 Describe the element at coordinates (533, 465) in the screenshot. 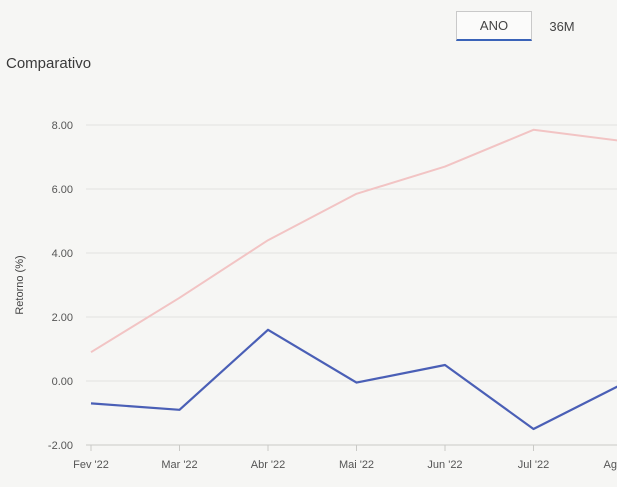

I see `x-tick-label: Jul '22` at that location.